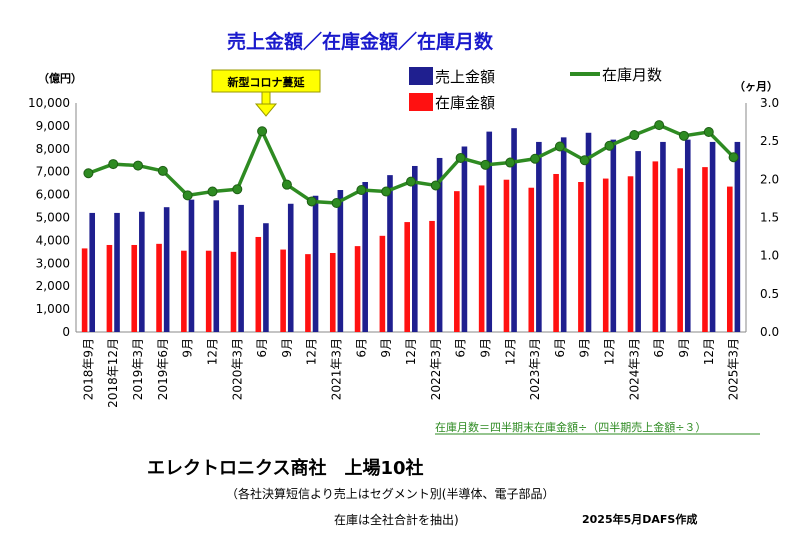  What do you see at coordinates (53, 218) in the screenshot?
I see `left-tick-label: 5,000` at bounding box center [53, 218].